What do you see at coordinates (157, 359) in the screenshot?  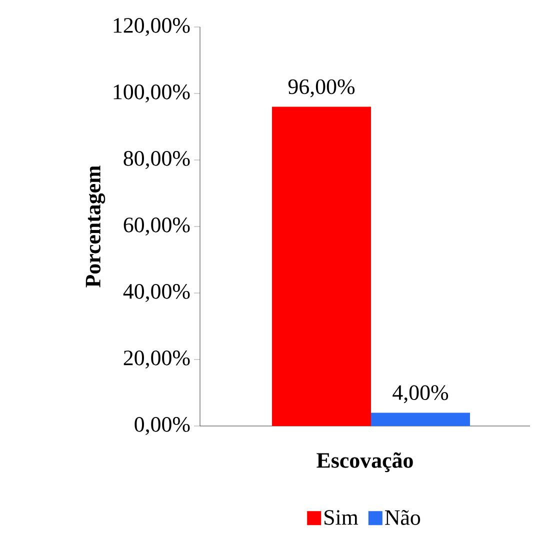 I see `y-tick-label: 20,00%` at bounding box center [157, 359].